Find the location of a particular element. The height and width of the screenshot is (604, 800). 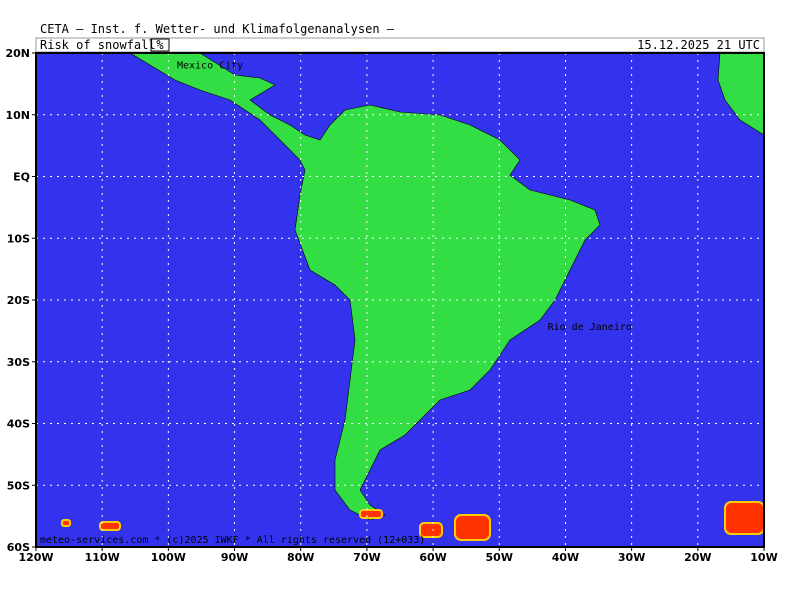

lon-tick-label: 20W is located at coordinates (697, 557).